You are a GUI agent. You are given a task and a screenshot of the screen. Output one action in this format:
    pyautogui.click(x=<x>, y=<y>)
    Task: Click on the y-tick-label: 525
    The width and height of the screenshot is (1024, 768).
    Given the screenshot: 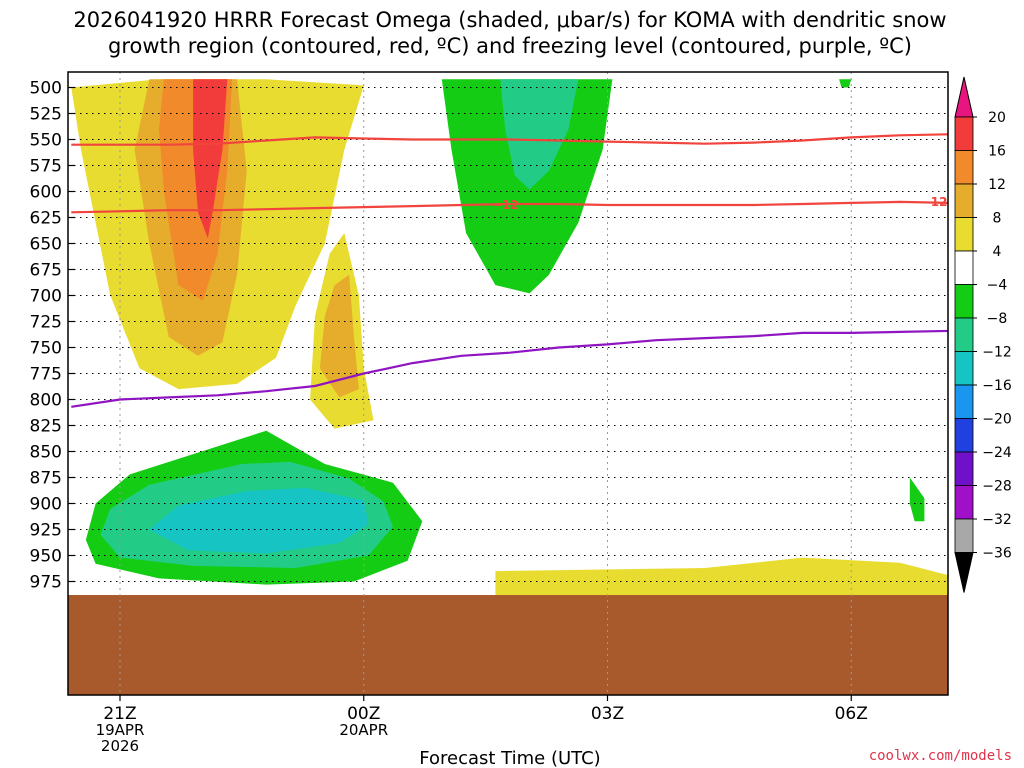 What is the action you would take?
    pyautogui.click(x=46, y=115)
    